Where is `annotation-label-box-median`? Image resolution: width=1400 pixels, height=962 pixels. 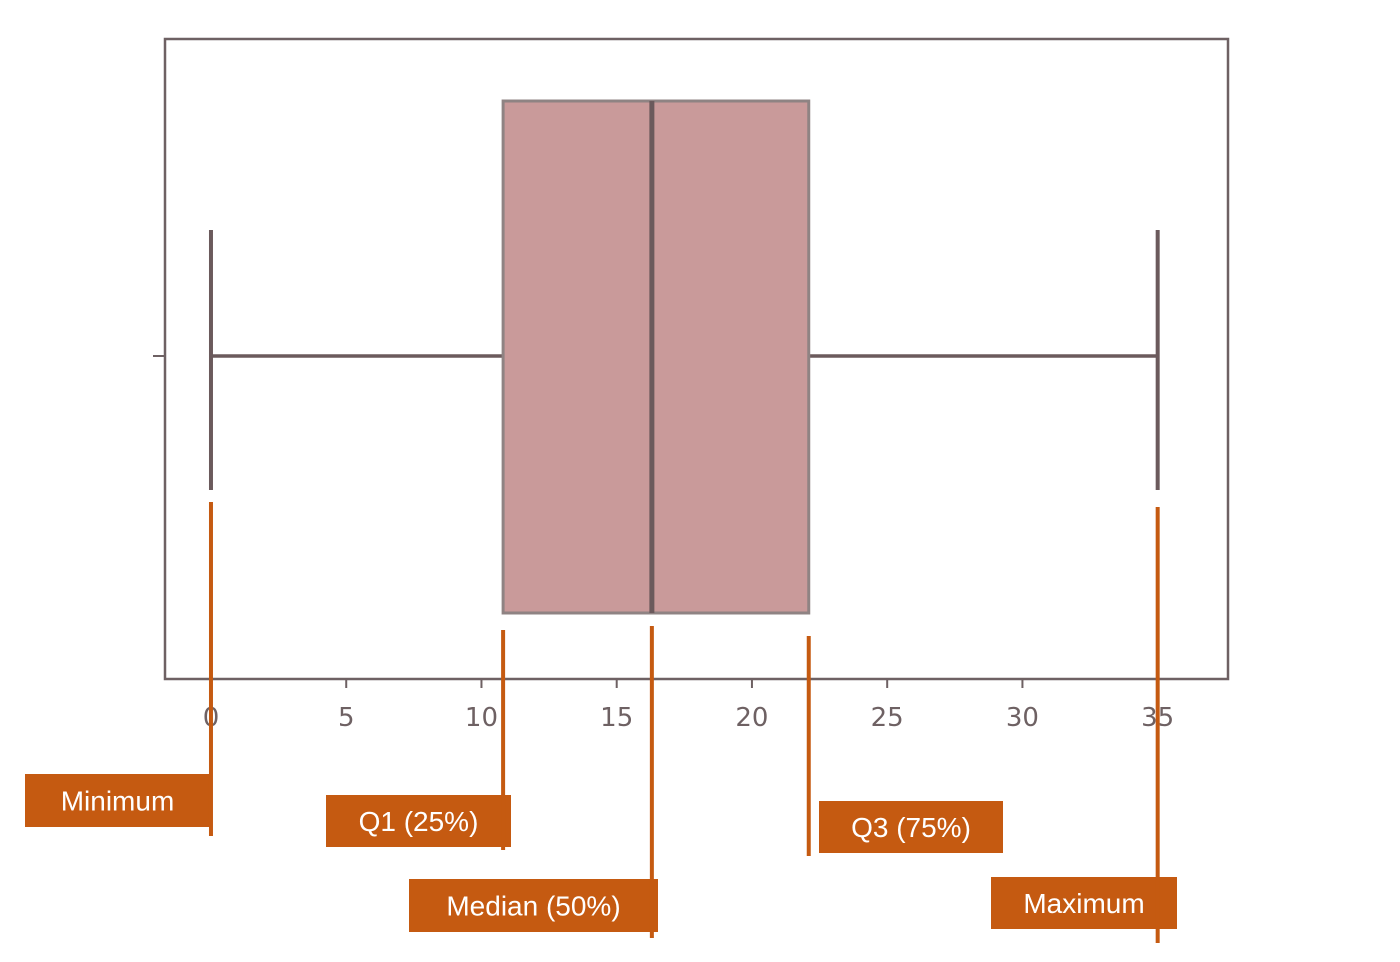
annotation-label-box-median is located at coordinates (533, 905).